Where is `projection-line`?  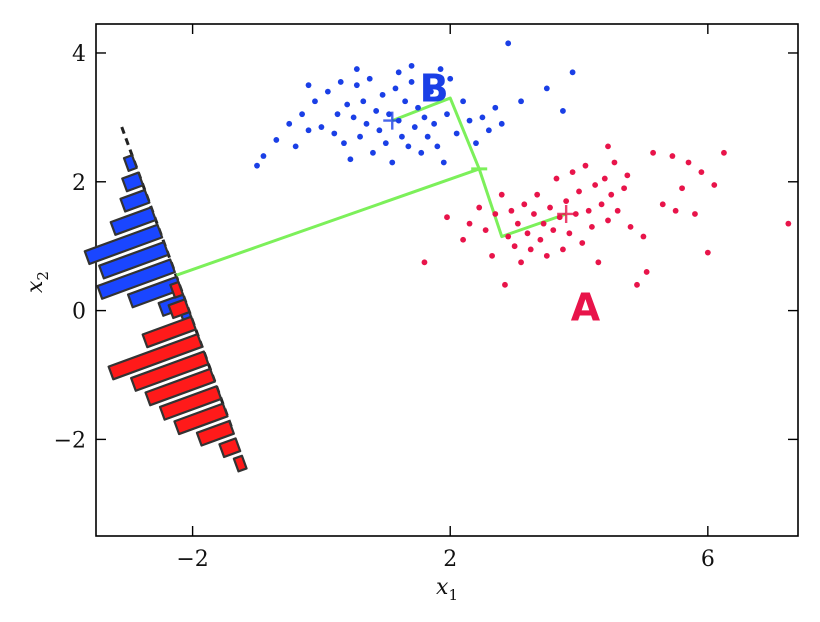 projection-line is located at coordinates (328, 222).